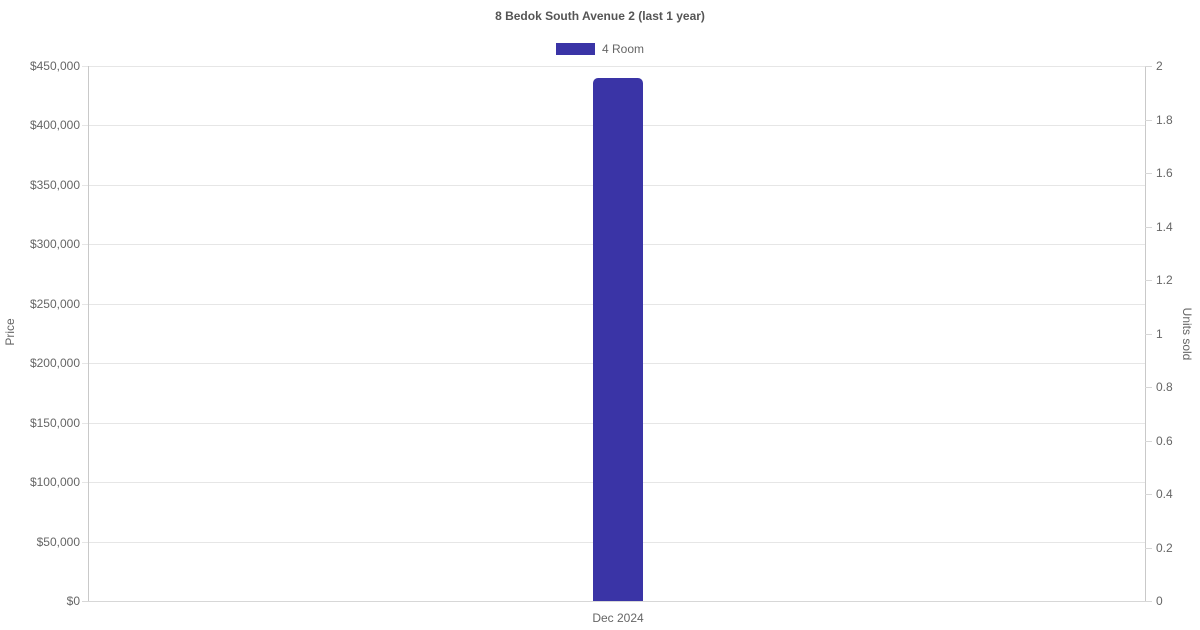 The width and height of the screenshot is (1200, 630). I want to click on right-axis-tick-label: 2, so click(1159, 66).